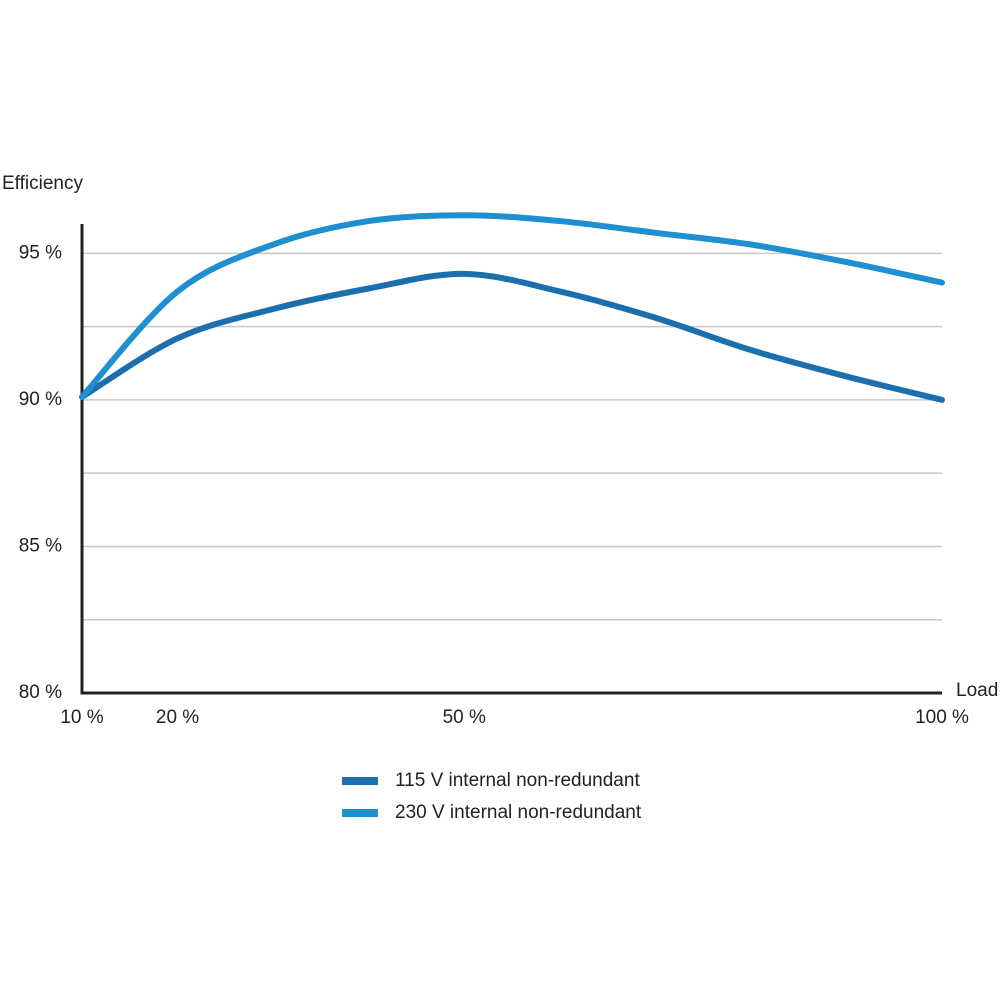  Describe the element at coordinates (942, 717) in the screenshot. I see `x-tick-label: 100 %` at that location.